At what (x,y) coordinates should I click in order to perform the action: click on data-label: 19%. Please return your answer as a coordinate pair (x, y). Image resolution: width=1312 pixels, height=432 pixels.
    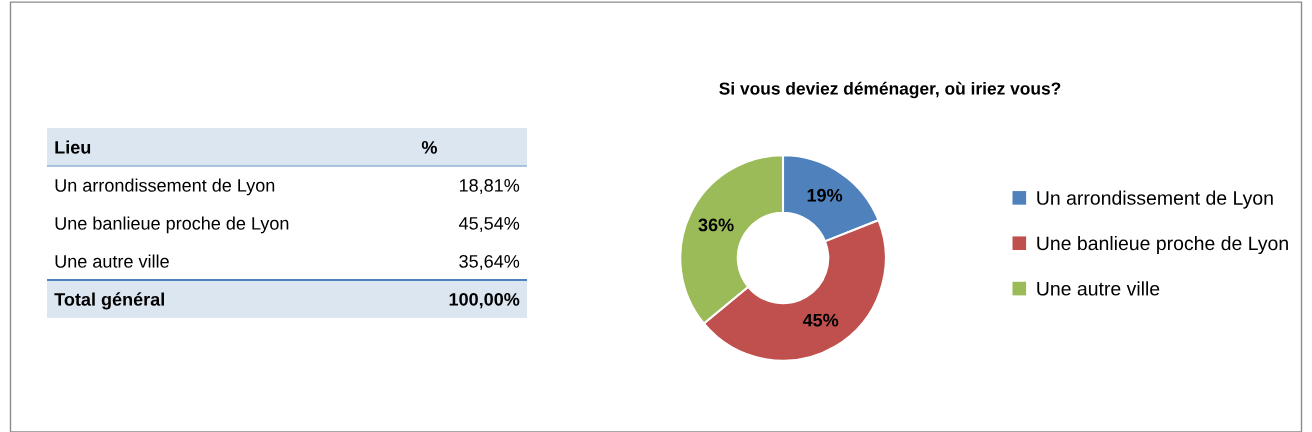
    Looking at the image, I should click on (825, 195).